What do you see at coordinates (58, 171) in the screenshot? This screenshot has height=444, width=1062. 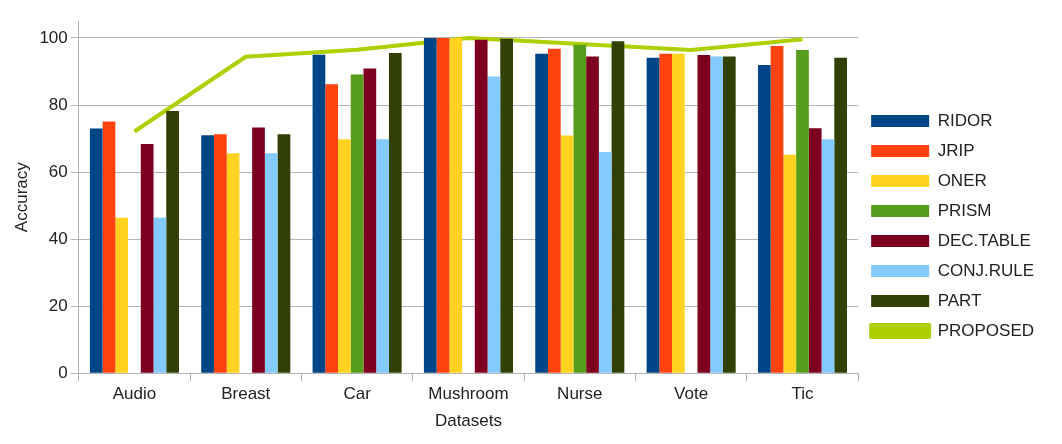 I see `y-tick-label: 60` at bounding box center [58, 171].